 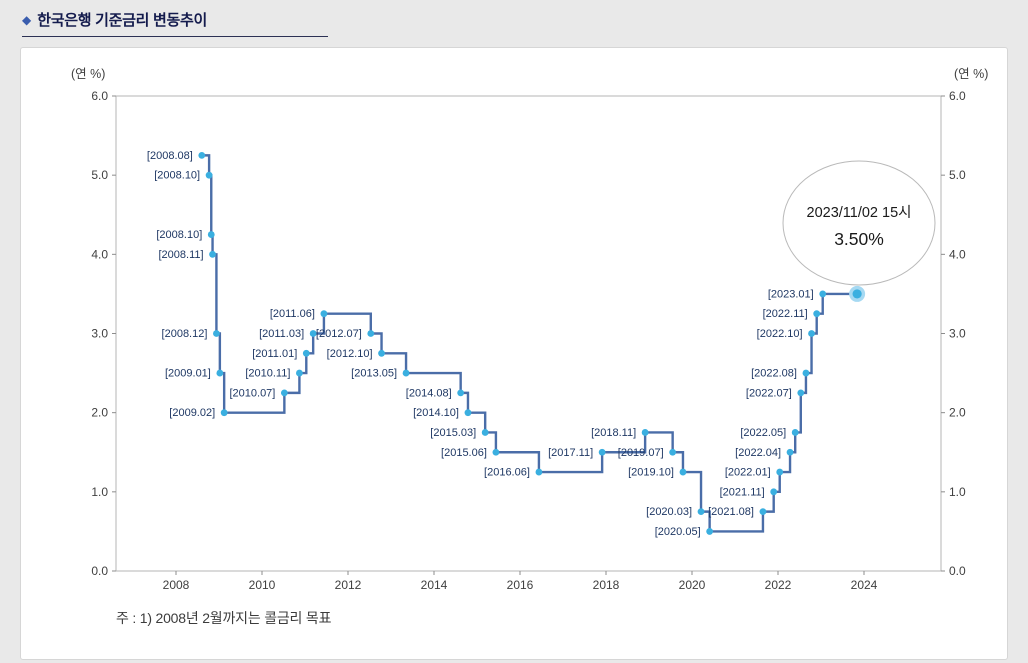 I want to click on point-label: [2011.01], so click(x=274, y=354).